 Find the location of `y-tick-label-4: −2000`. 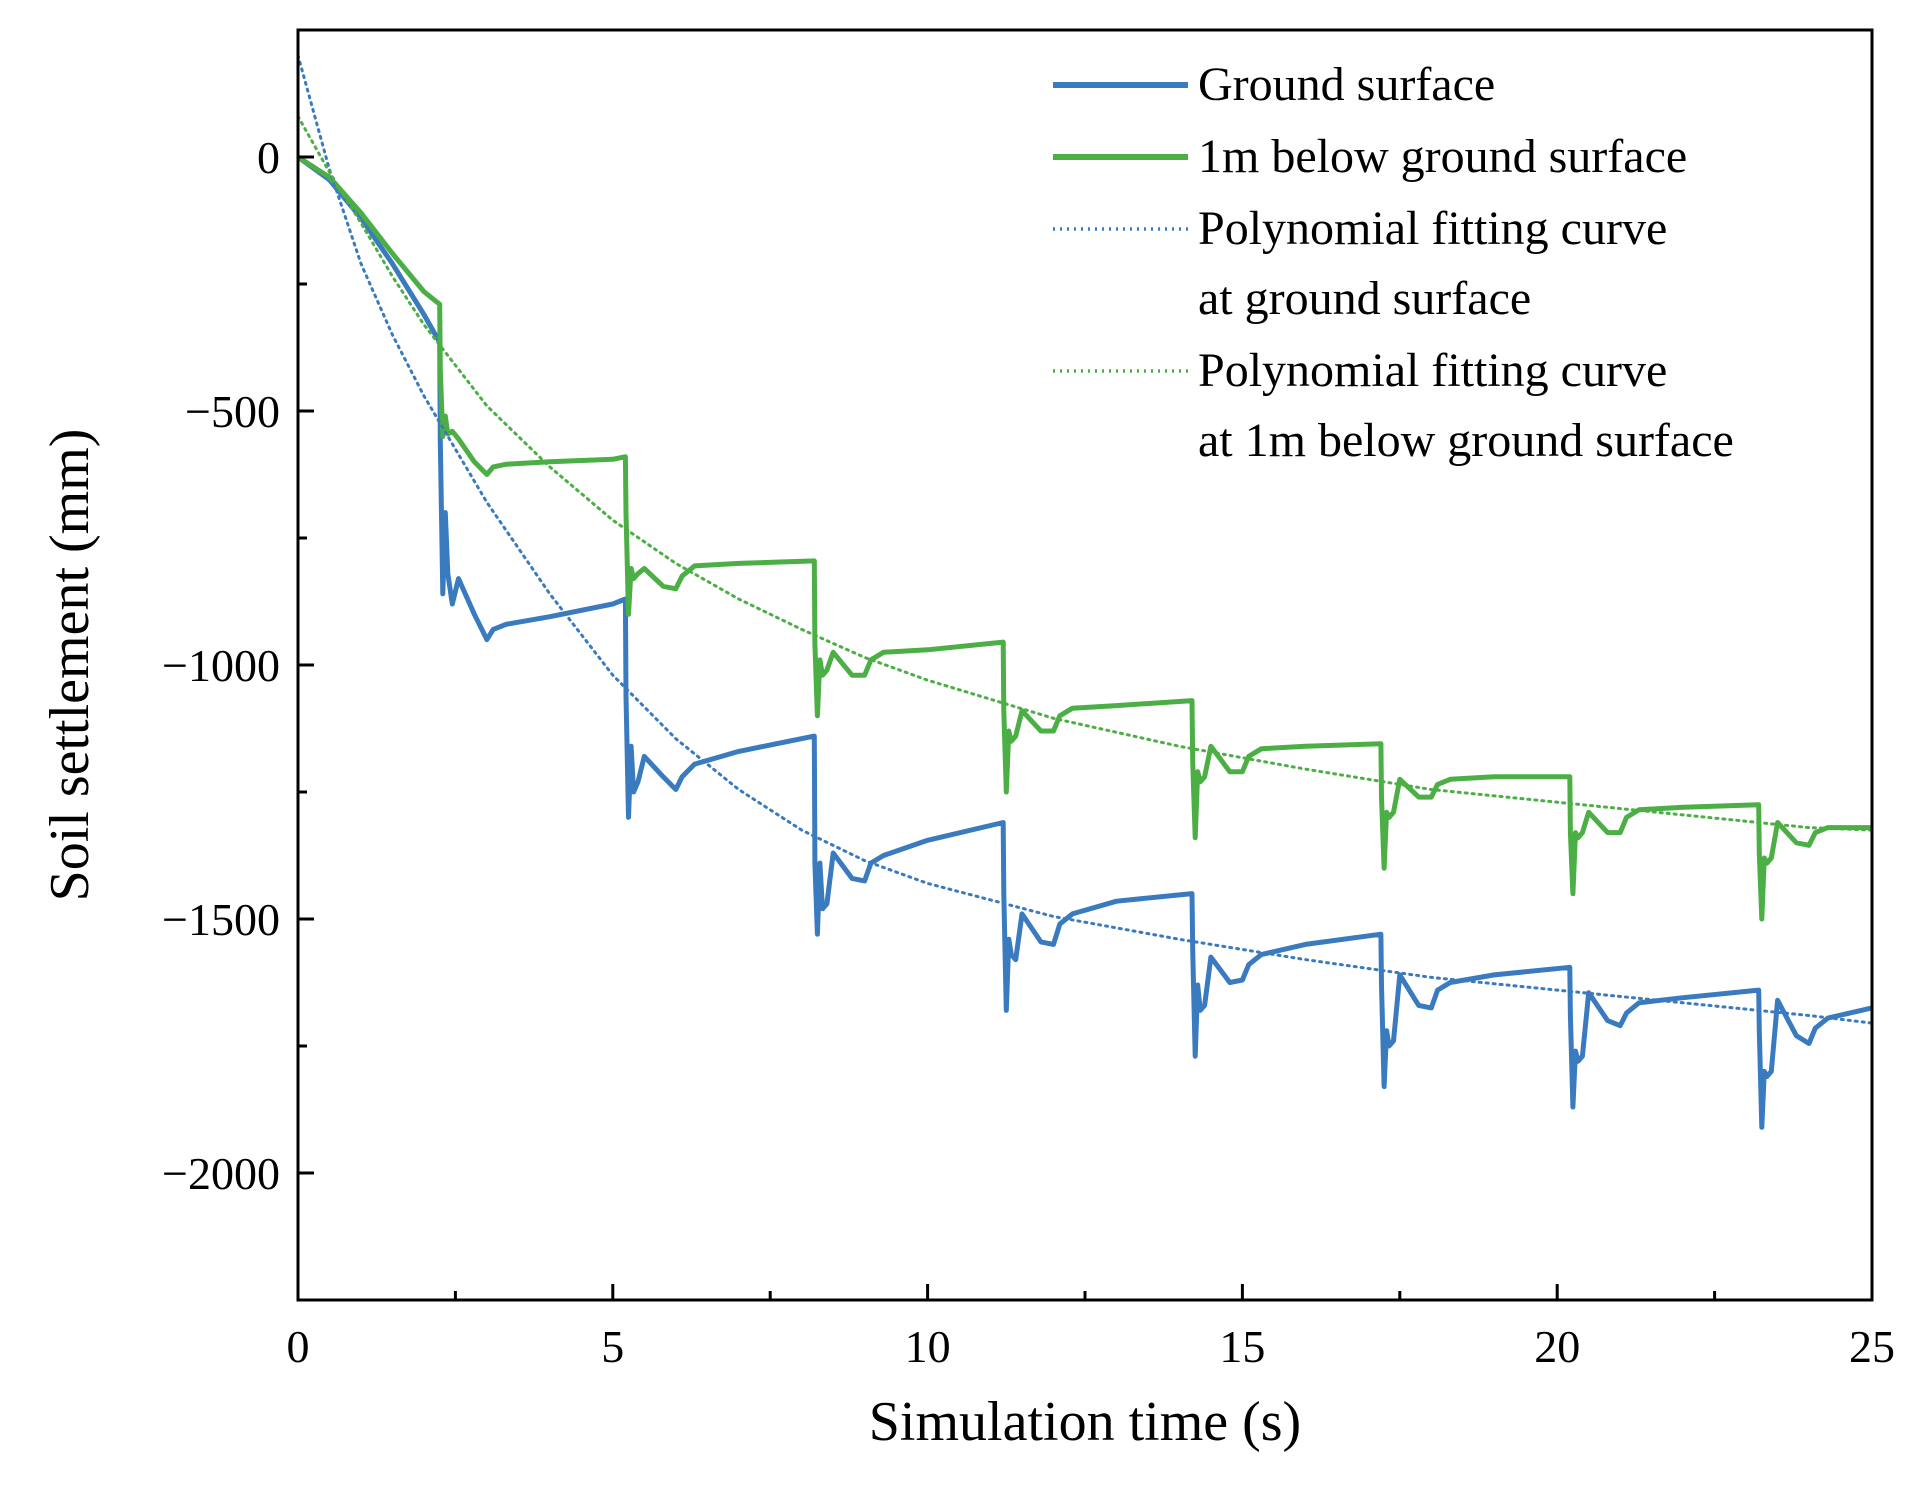

y-tick-label-4: −2000 is located at coordinates (221, 1173).